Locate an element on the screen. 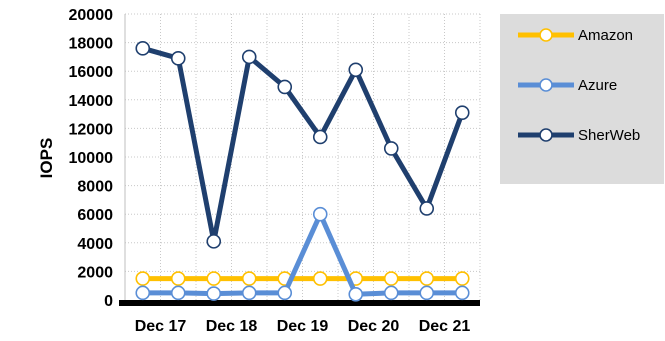 The image size is (665, 341). x-axis: Dec 17 Dec 18 Dec 19 Dec 20 Dec 21 is located at coordinates (299, 317).